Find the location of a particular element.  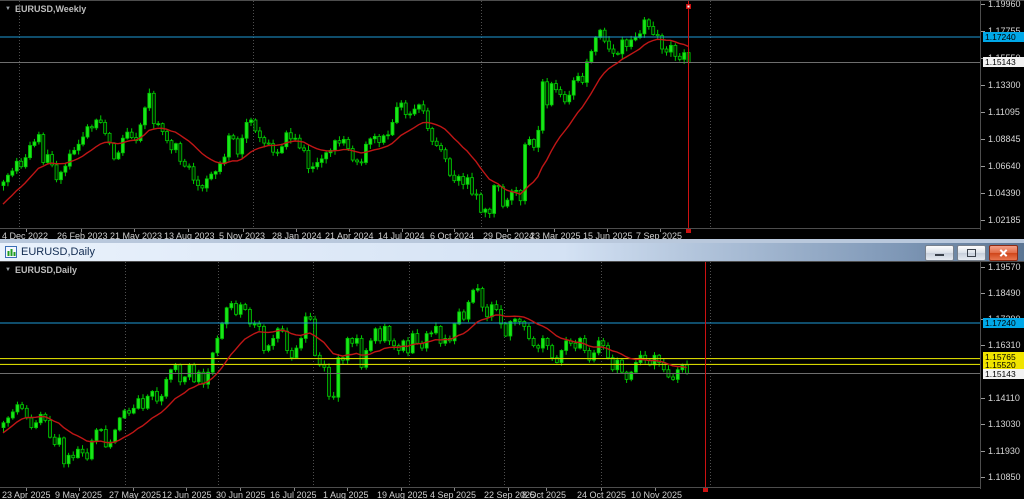

weekly-chart-title: ▼ EURUSD,Weekly is located at coordinates (45, 9).